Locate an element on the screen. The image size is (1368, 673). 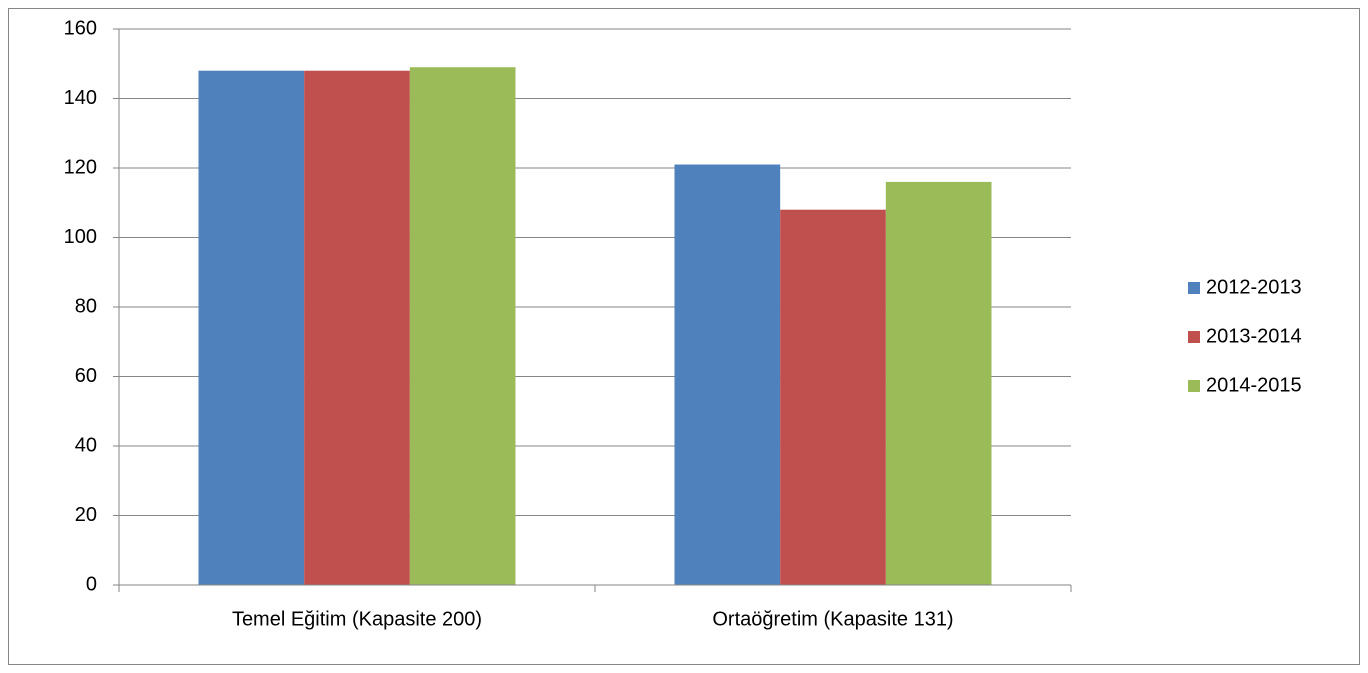
y-tick-label: 160 is located at coordinates (80, 28).